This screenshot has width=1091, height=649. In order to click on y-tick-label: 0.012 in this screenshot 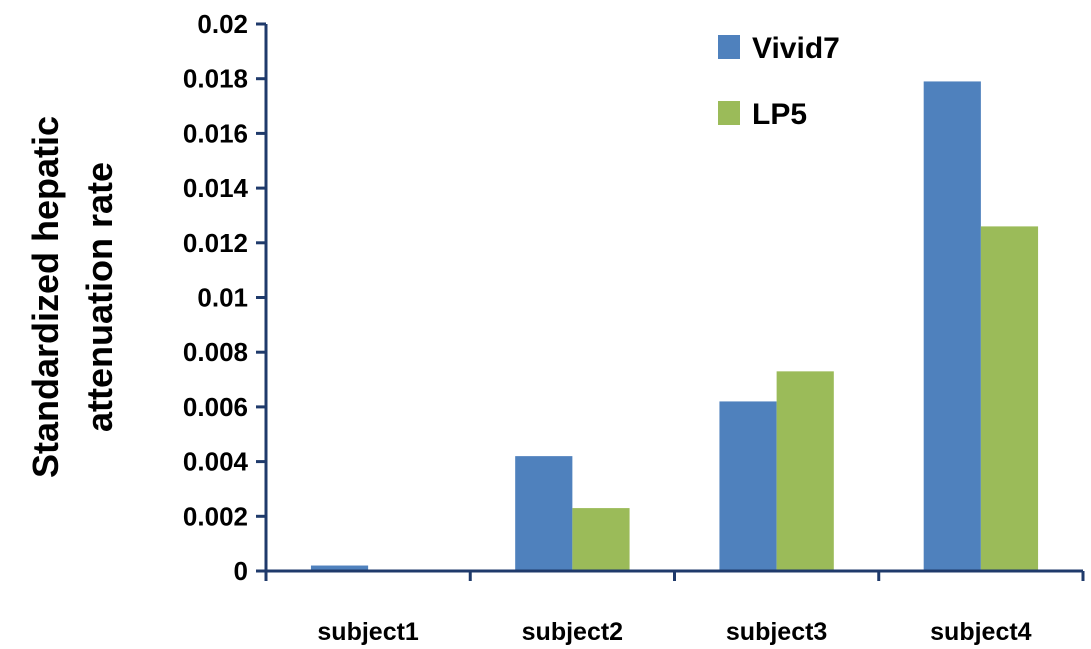, I will do `click(215, 243)`.